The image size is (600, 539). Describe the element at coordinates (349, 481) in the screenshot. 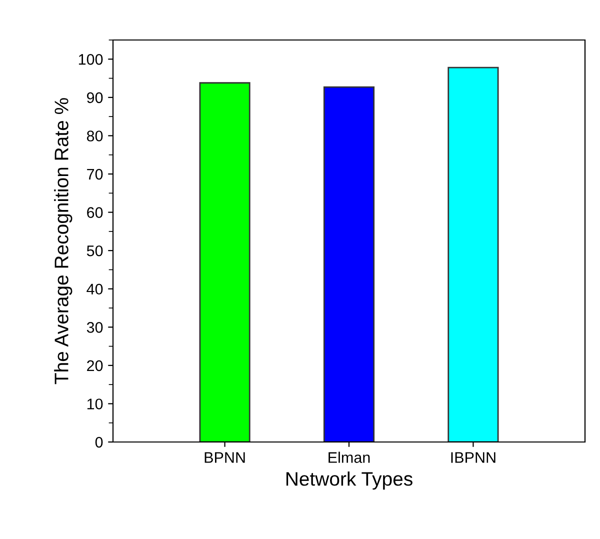

I see `x-axis-title: Network Types` at that location.